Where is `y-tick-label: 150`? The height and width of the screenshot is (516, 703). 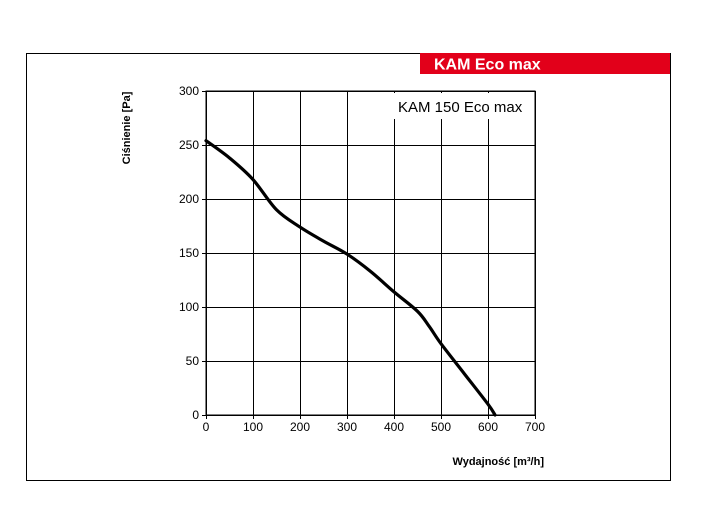
y-tick-label: 150 is located at coordinates (189, 253).